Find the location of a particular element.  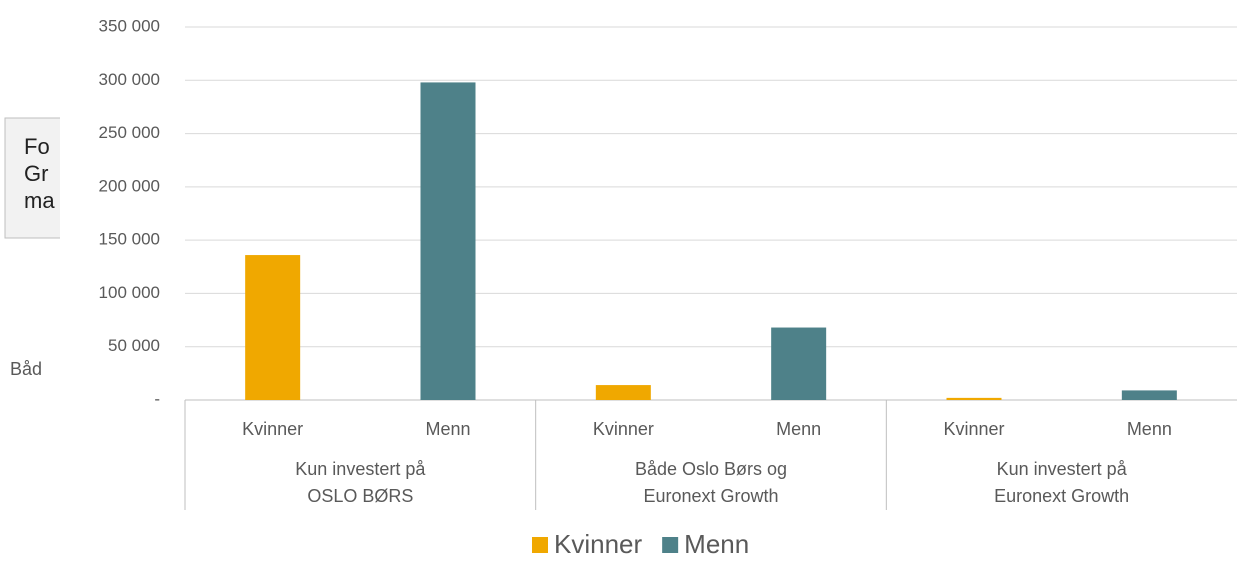

y-tick-label: 350 000 is located at coordinates (129, 25).